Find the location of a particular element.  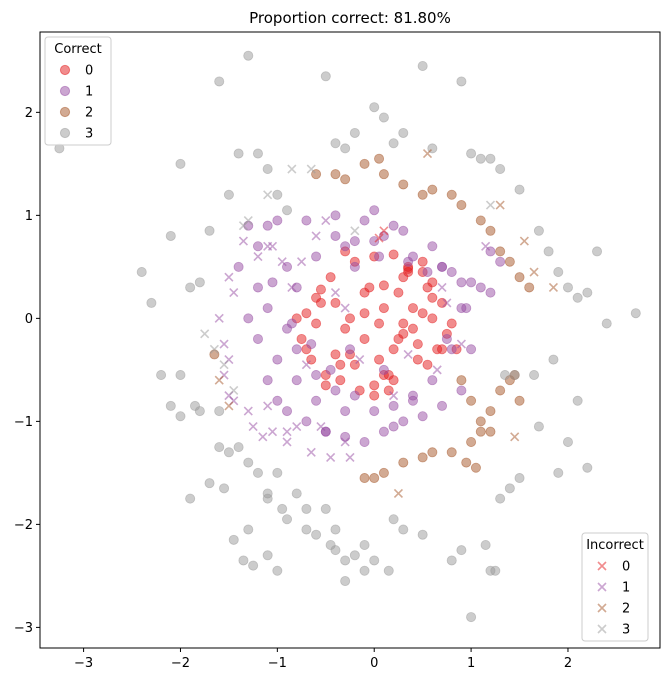

chart-title: Proportion correct: 81.80% is located at coordinates (350, 18).